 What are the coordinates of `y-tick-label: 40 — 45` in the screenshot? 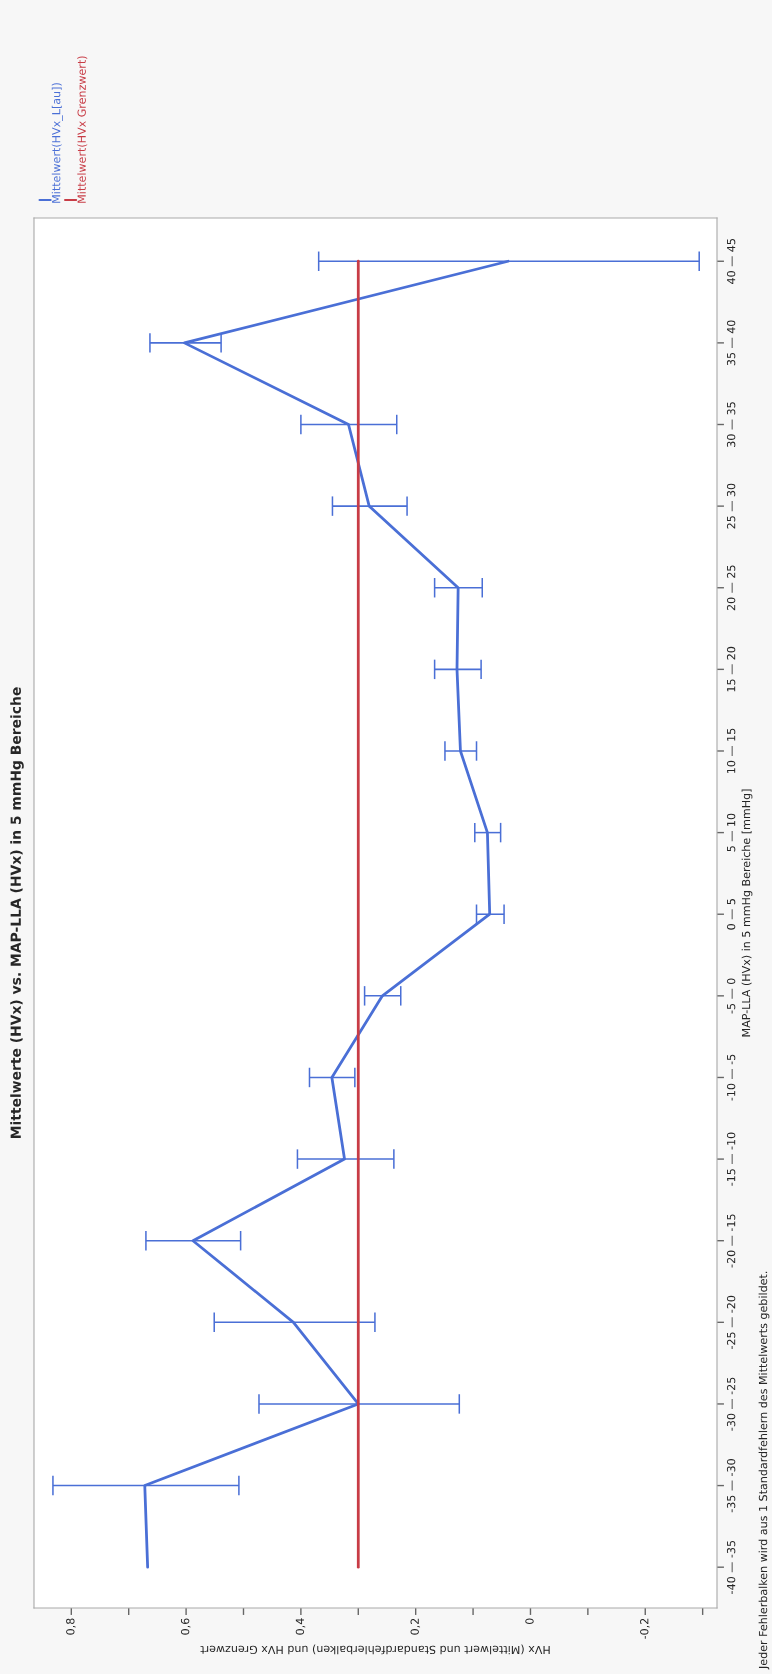 It's located at (731, 261).